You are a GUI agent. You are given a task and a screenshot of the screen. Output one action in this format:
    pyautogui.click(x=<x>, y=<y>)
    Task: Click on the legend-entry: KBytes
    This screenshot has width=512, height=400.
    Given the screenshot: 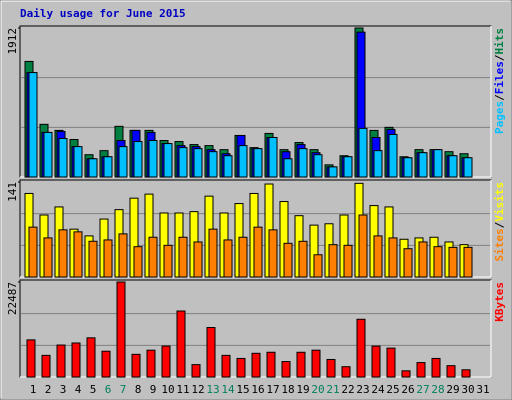 What is the action you would take?
    pyautogui.click(x=499, y=302)
    